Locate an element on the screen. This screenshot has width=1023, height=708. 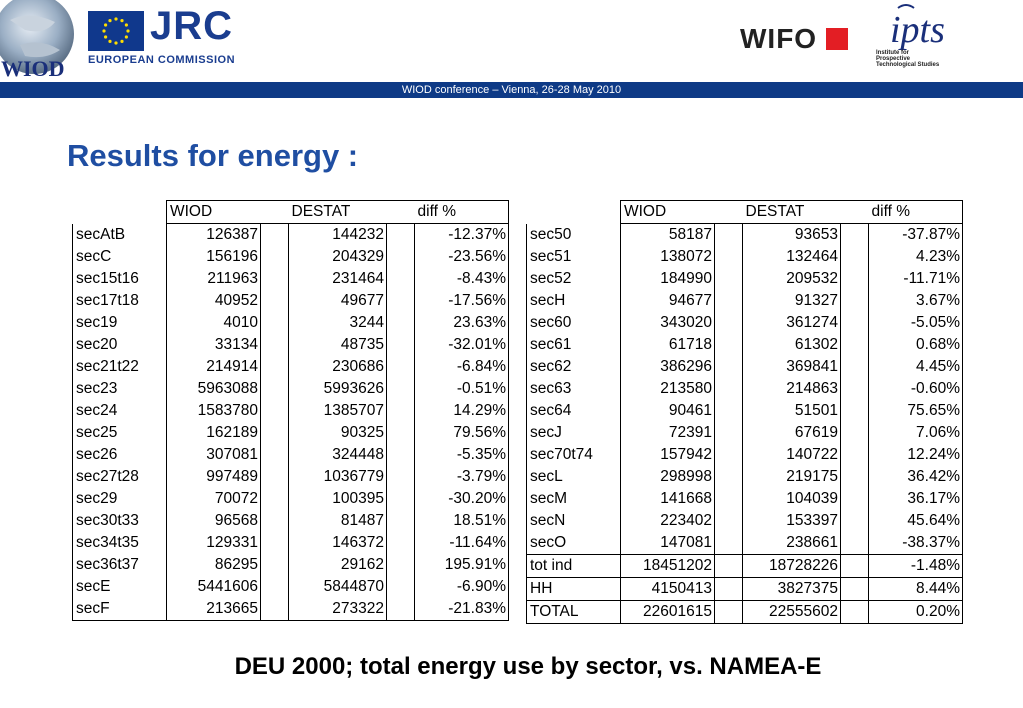
diff-cell: -38.37% is located at coordinates (915, 543).